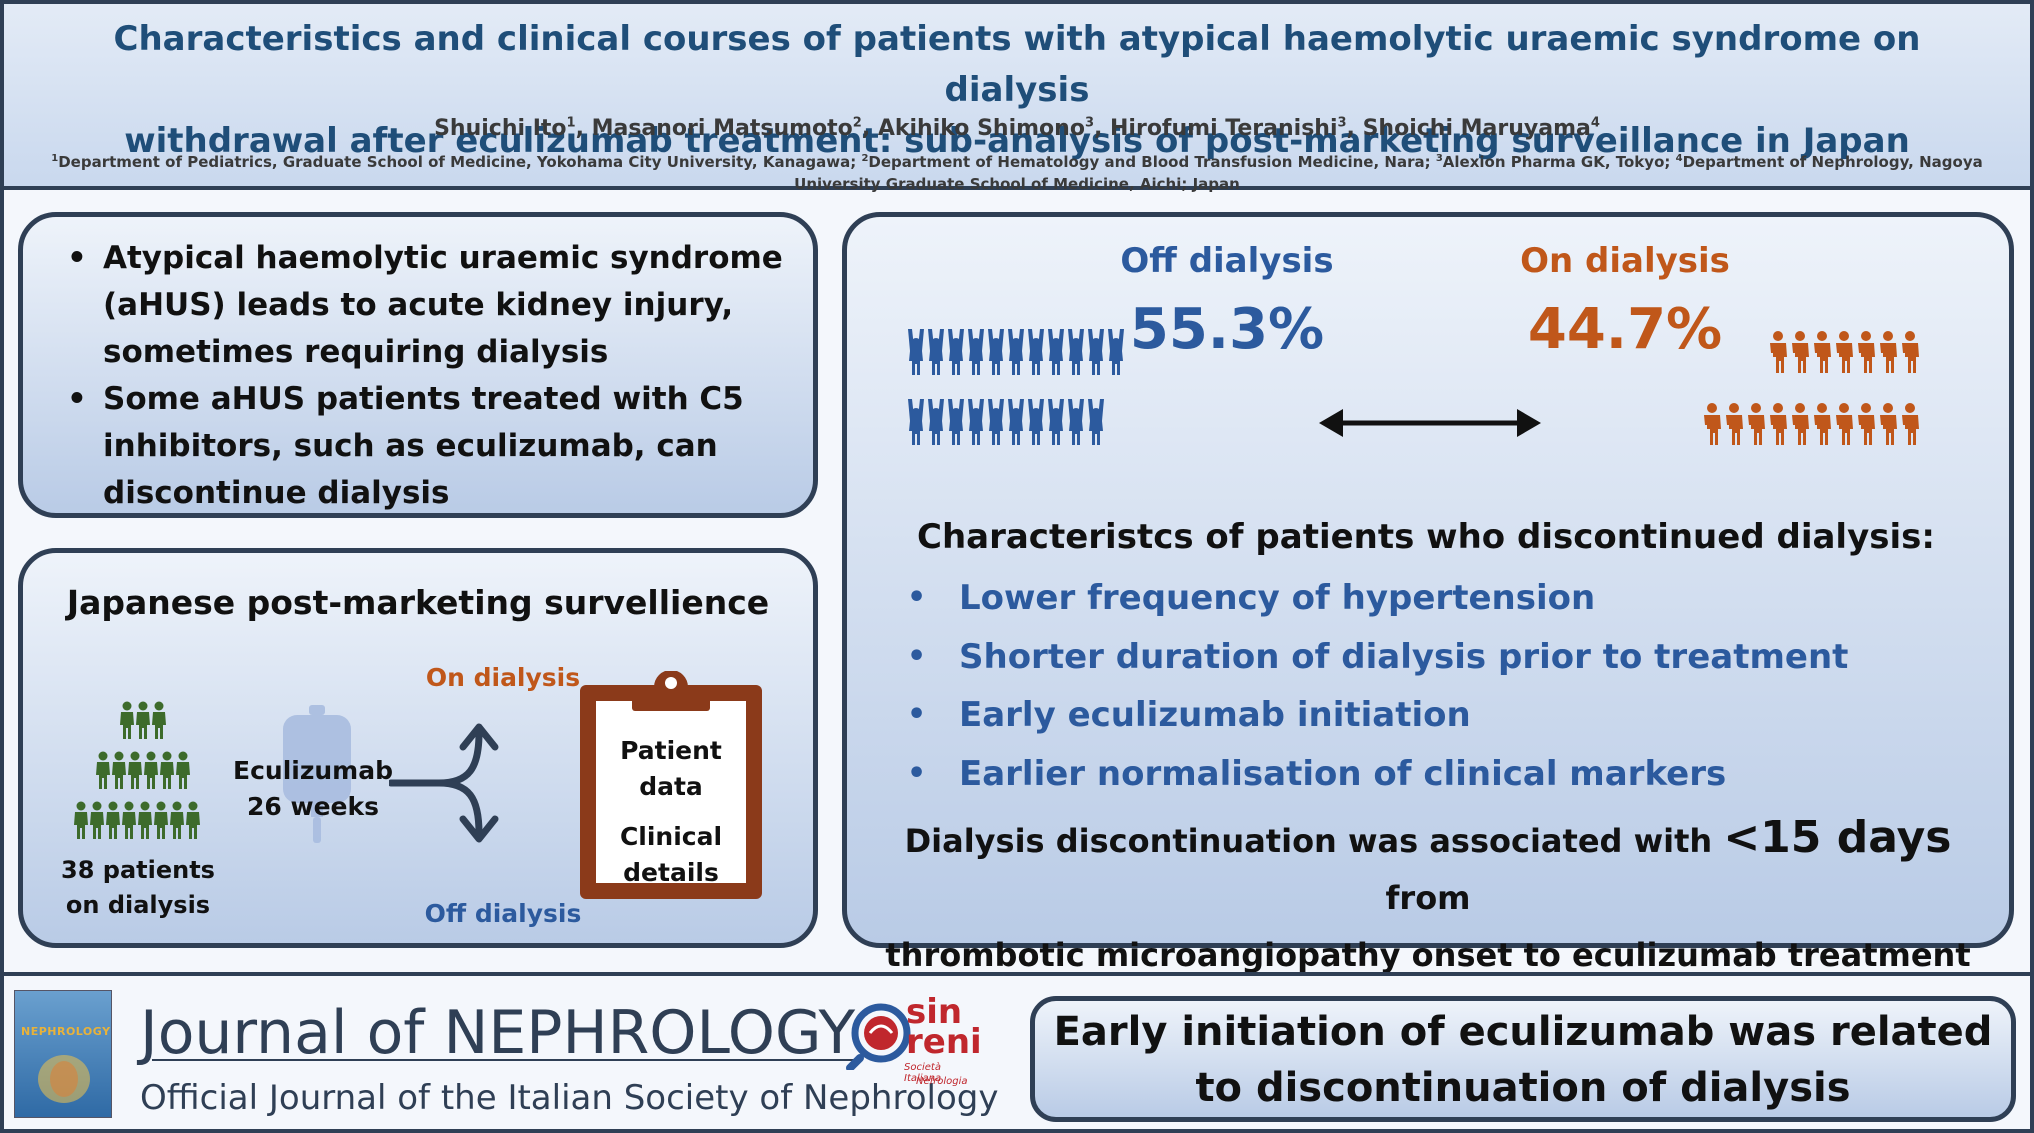 The image size is (2034, 1133). I want to click on characteristic-item: Early eculizumab initiation, so click(1377, 715).